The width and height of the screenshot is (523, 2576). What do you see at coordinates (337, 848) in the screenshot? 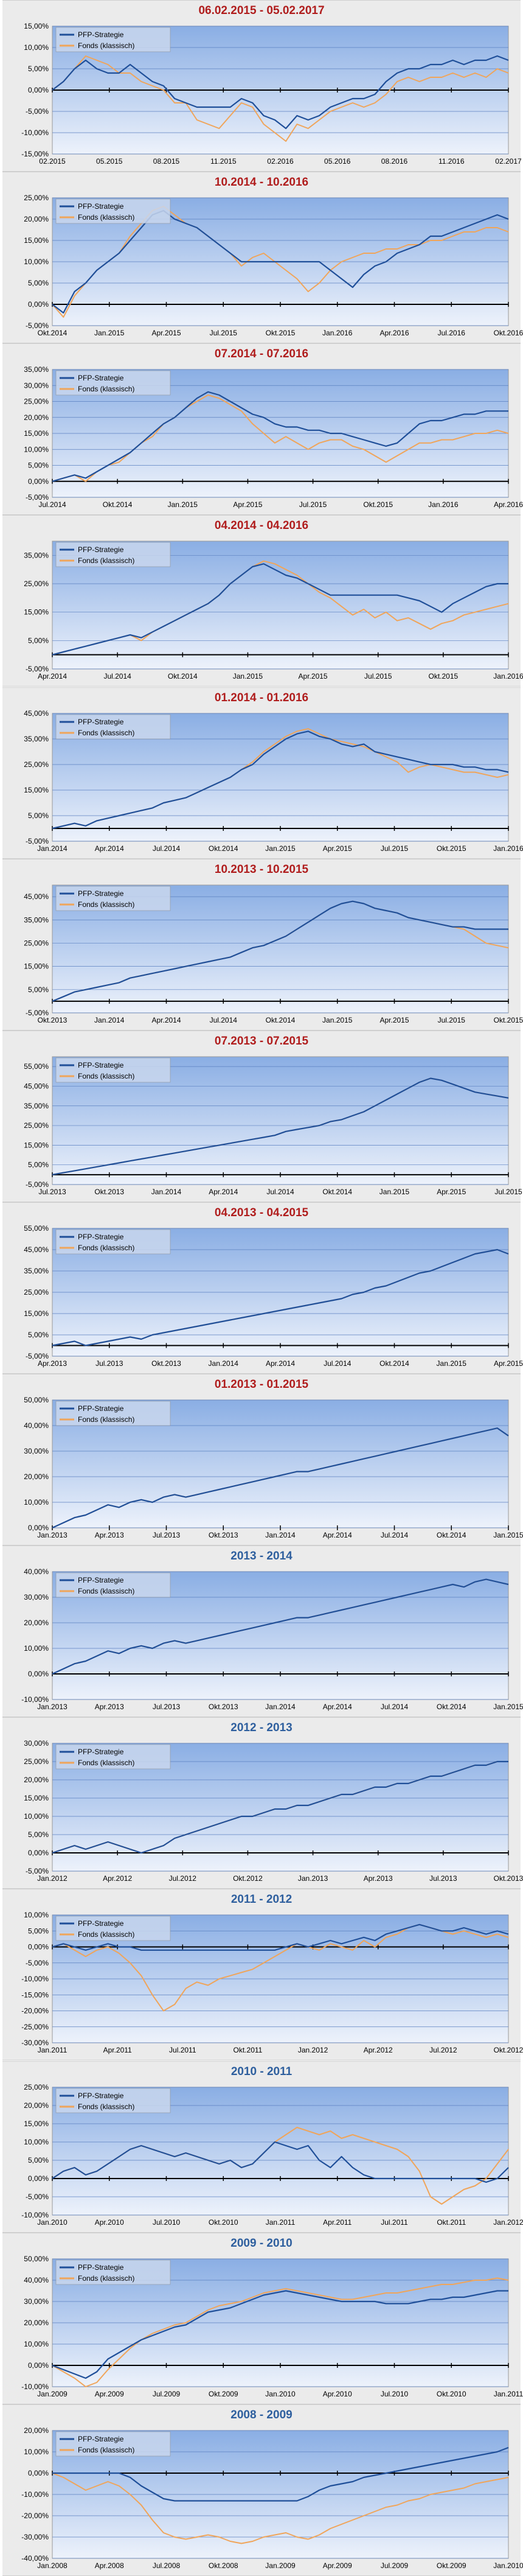
I see `x-tick-label: Apr.2015` at bounding box center [337, 848].